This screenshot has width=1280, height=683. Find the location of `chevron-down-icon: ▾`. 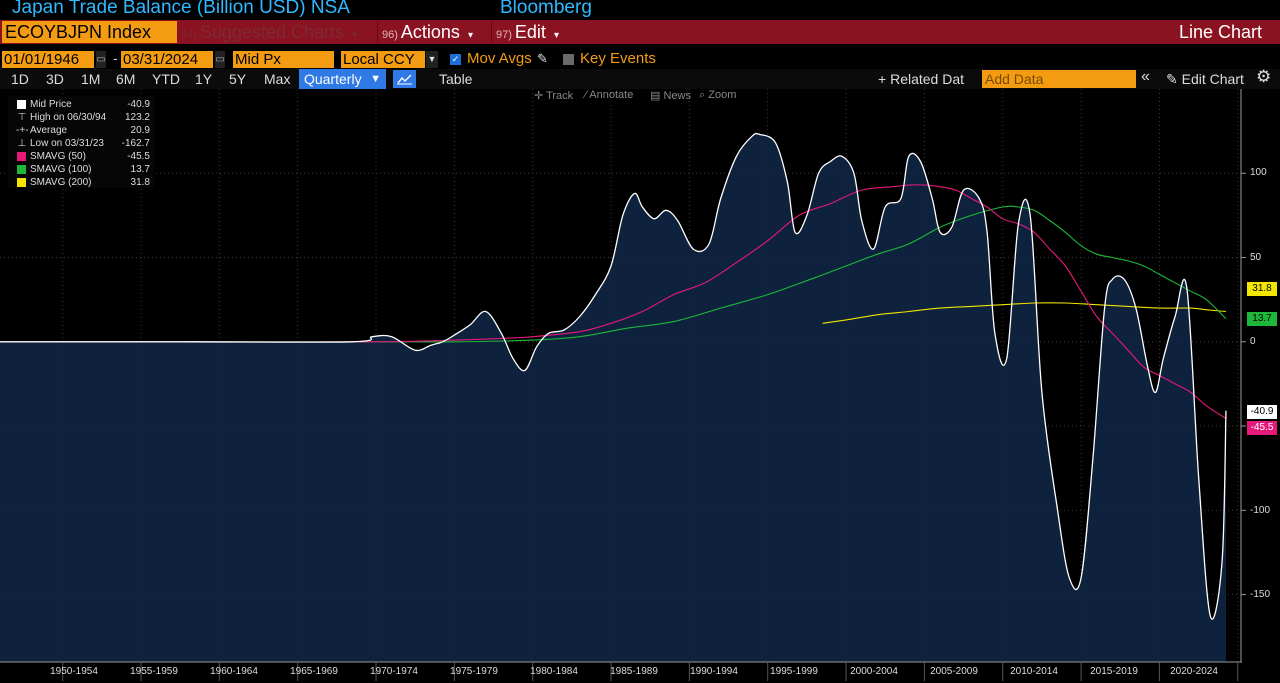

chevron-down-icon: ▾ is located at coordinates (470, 35).